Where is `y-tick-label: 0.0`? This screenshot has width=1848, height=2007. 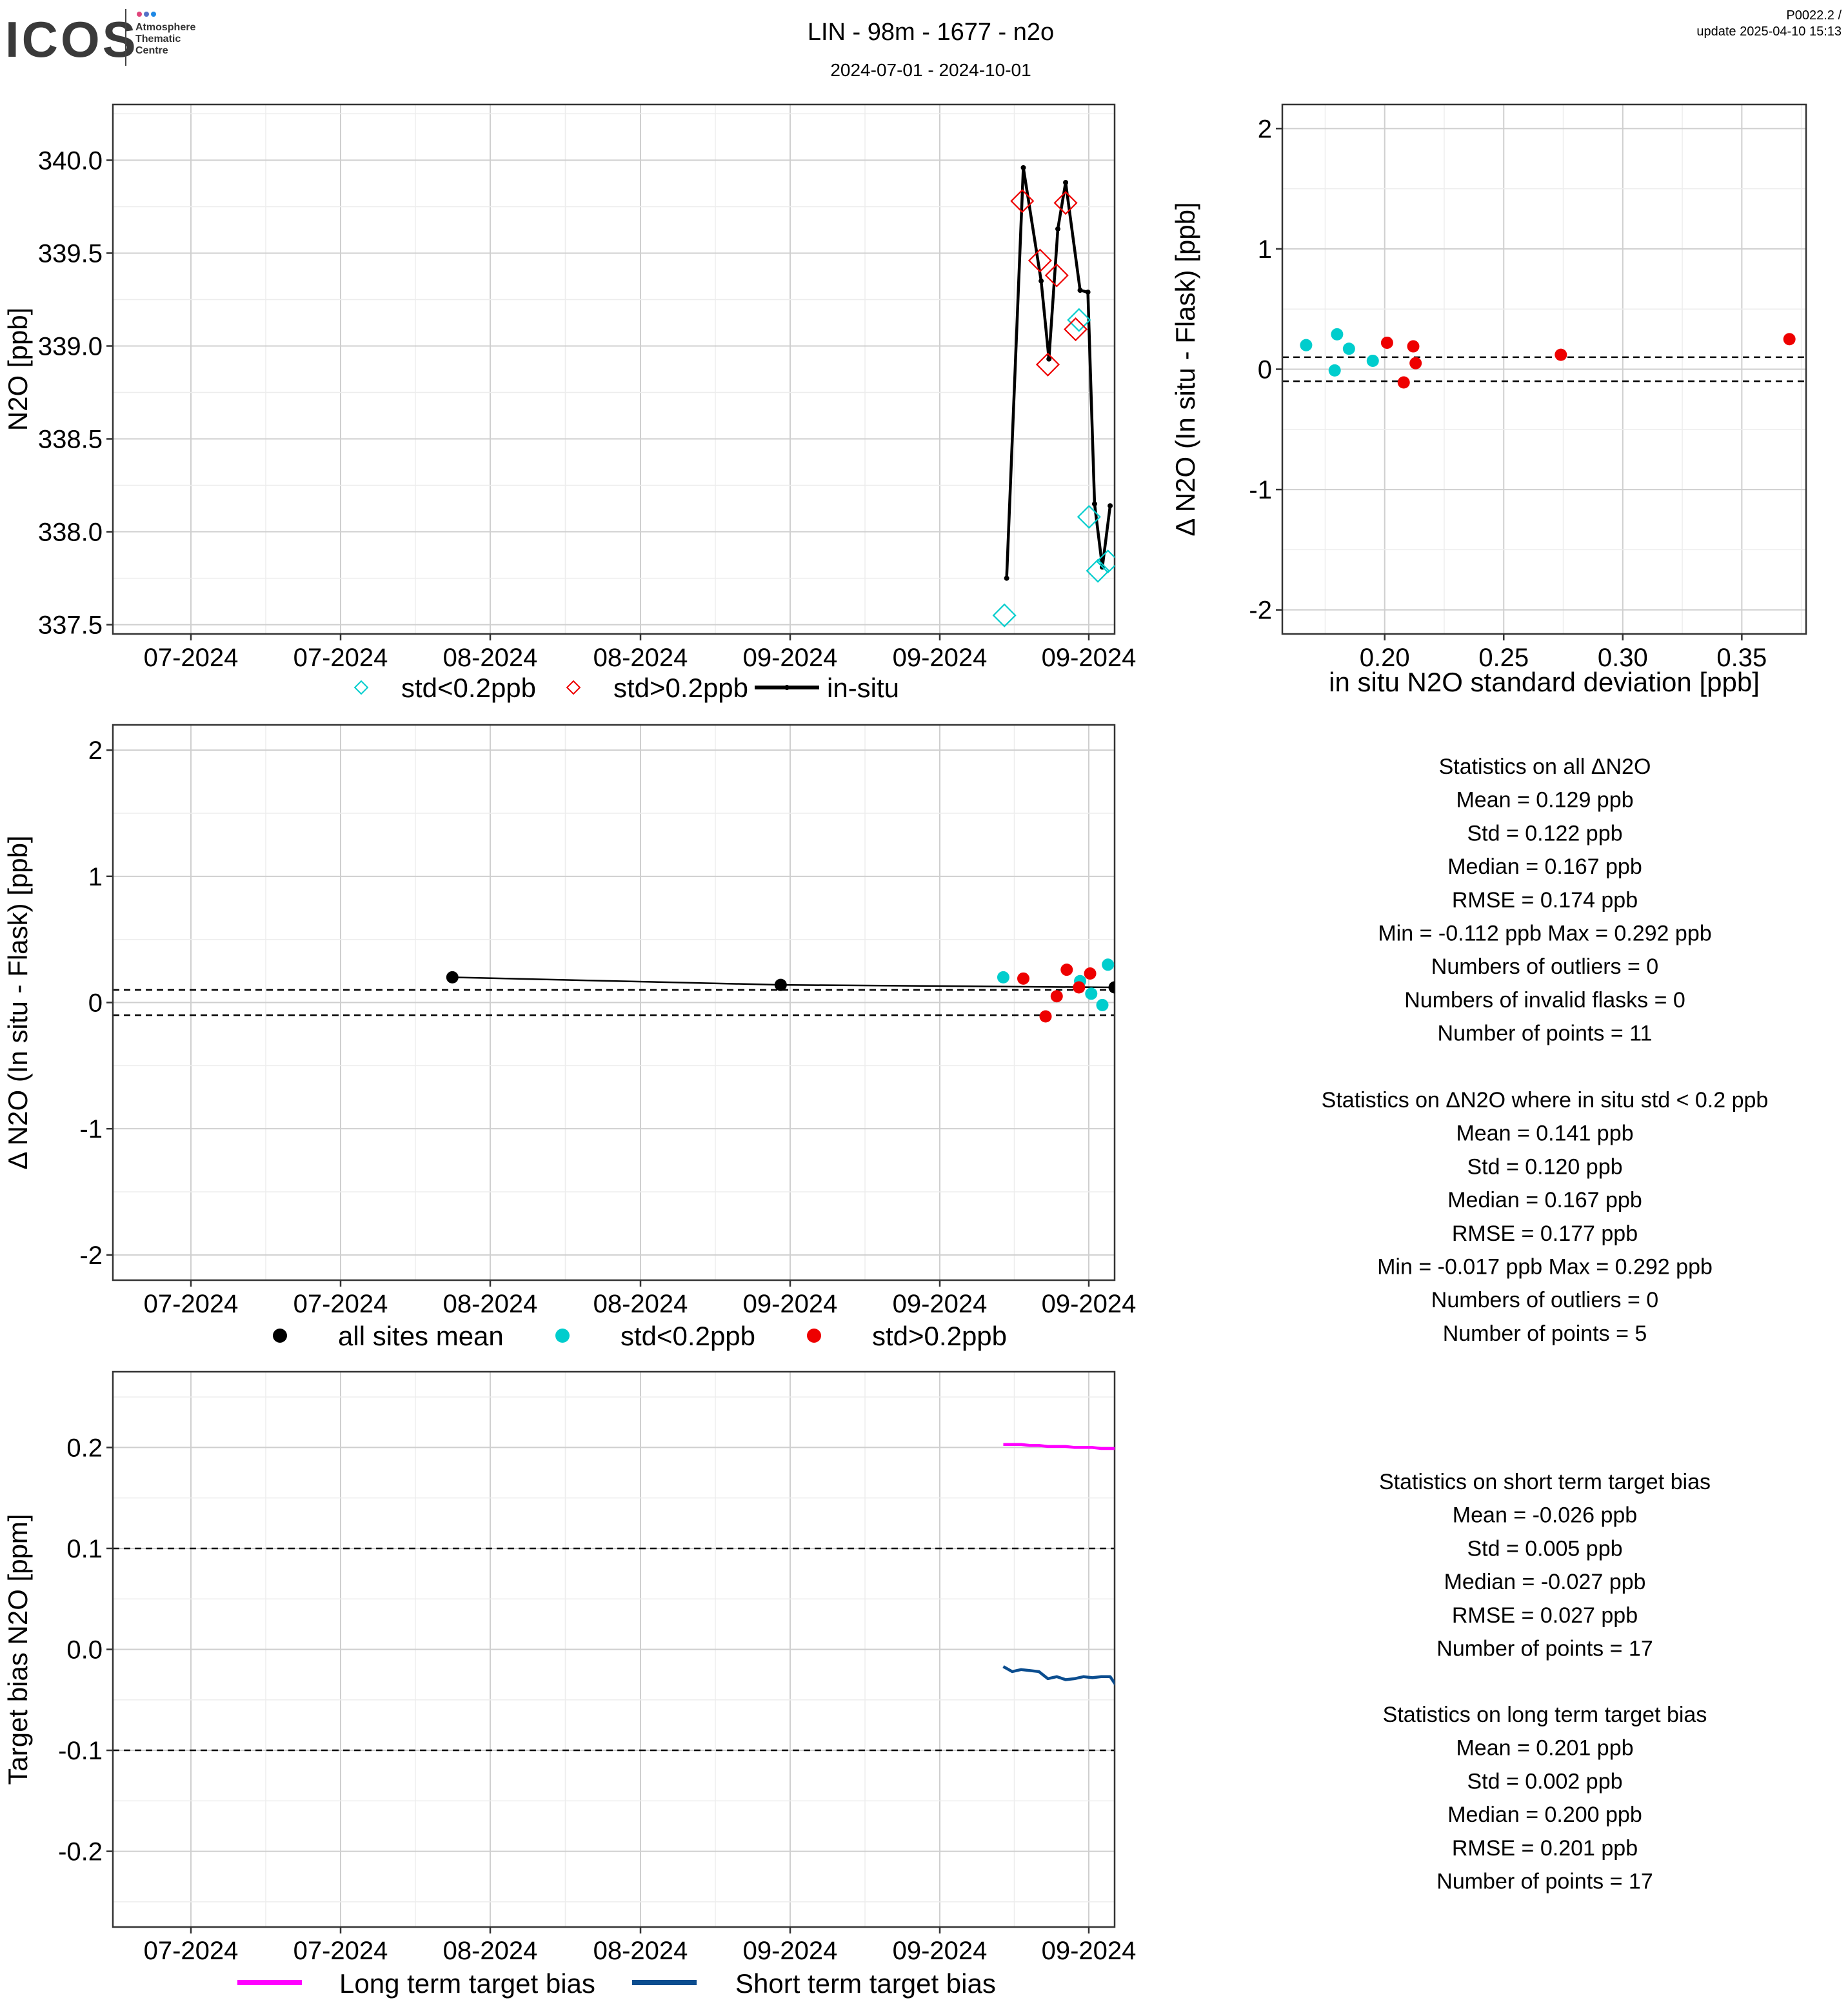 y-tick-label: 0.0 is located at coordinates (85, 1650).